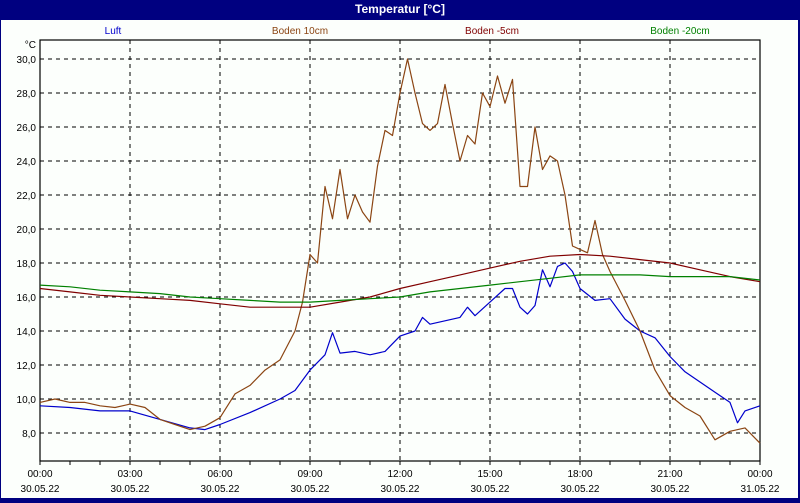 The image size is (800, 503). Describe the element at coordinates (300, 31) in the screenshot. I see `legend-item-boden-10cm: Boden 10cm` at that location.